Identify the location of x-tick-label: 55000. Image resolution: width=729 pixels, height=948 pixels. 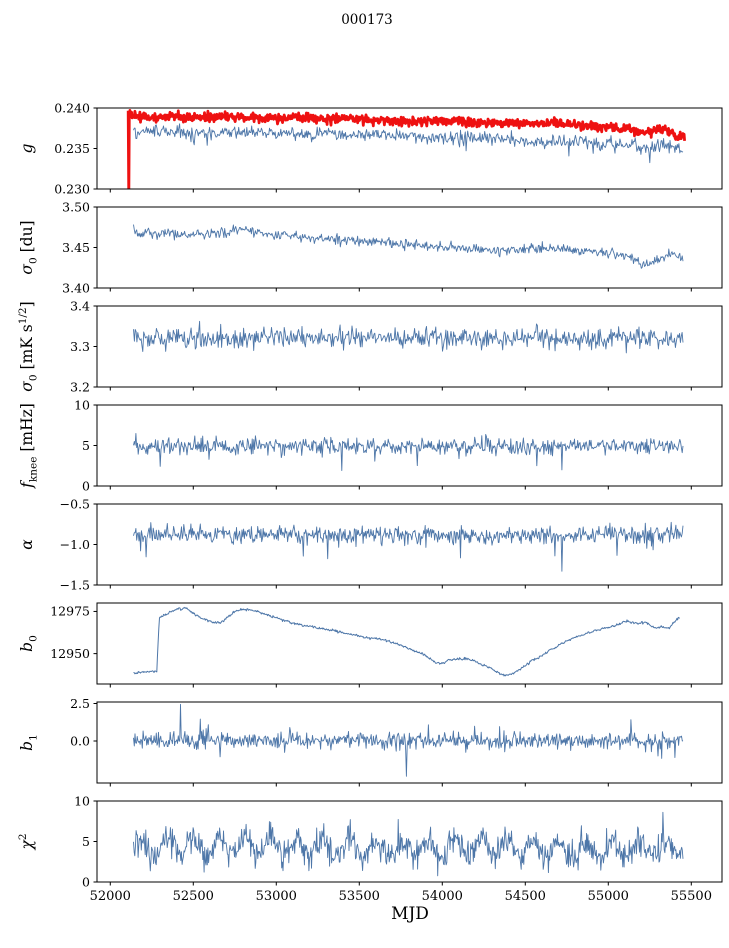
(608, 896).